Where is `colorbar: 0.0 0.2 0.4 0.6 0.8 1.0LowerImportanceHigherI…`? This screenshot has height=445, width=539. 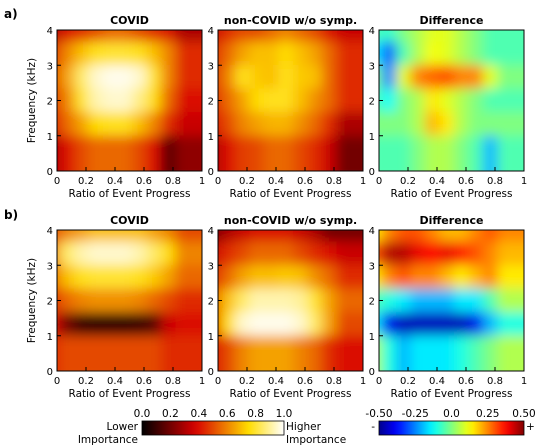
colorbar: 0.0 0.2 0.4 0.6 0.8 1.0LowerImportanceHigherI… is located at coordinates (212, 426).